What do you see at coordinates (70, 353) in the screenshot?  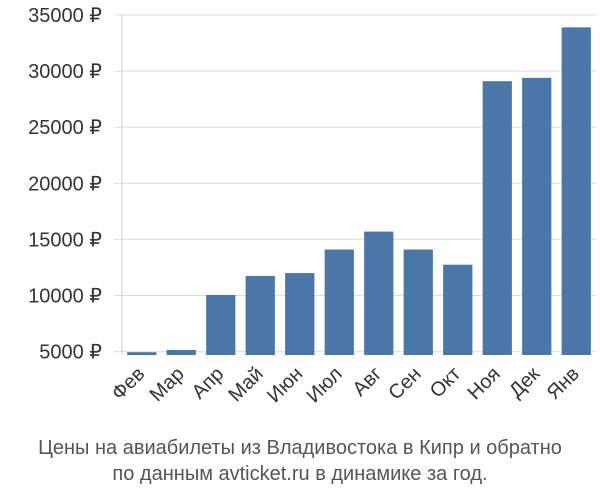 I see `y-tick-label: 5000 ₽` at bounding box center [70, 353].